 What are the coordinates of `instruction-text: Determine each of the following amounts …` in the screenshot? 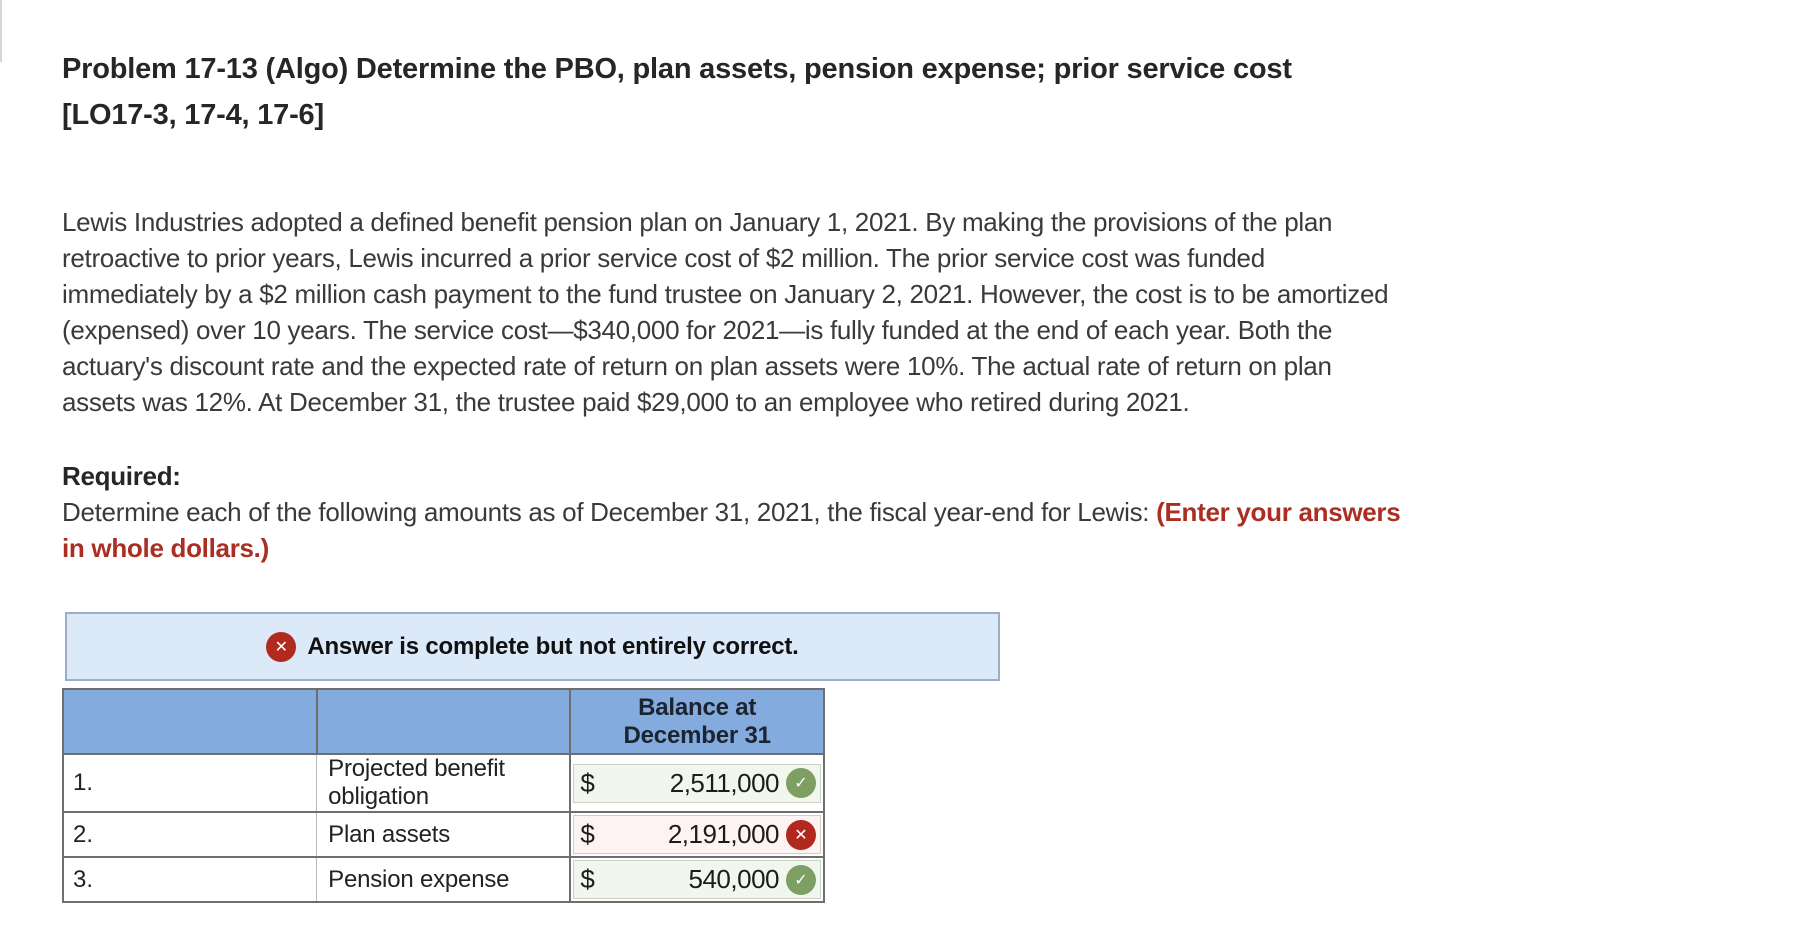 It's located at (609, 512).